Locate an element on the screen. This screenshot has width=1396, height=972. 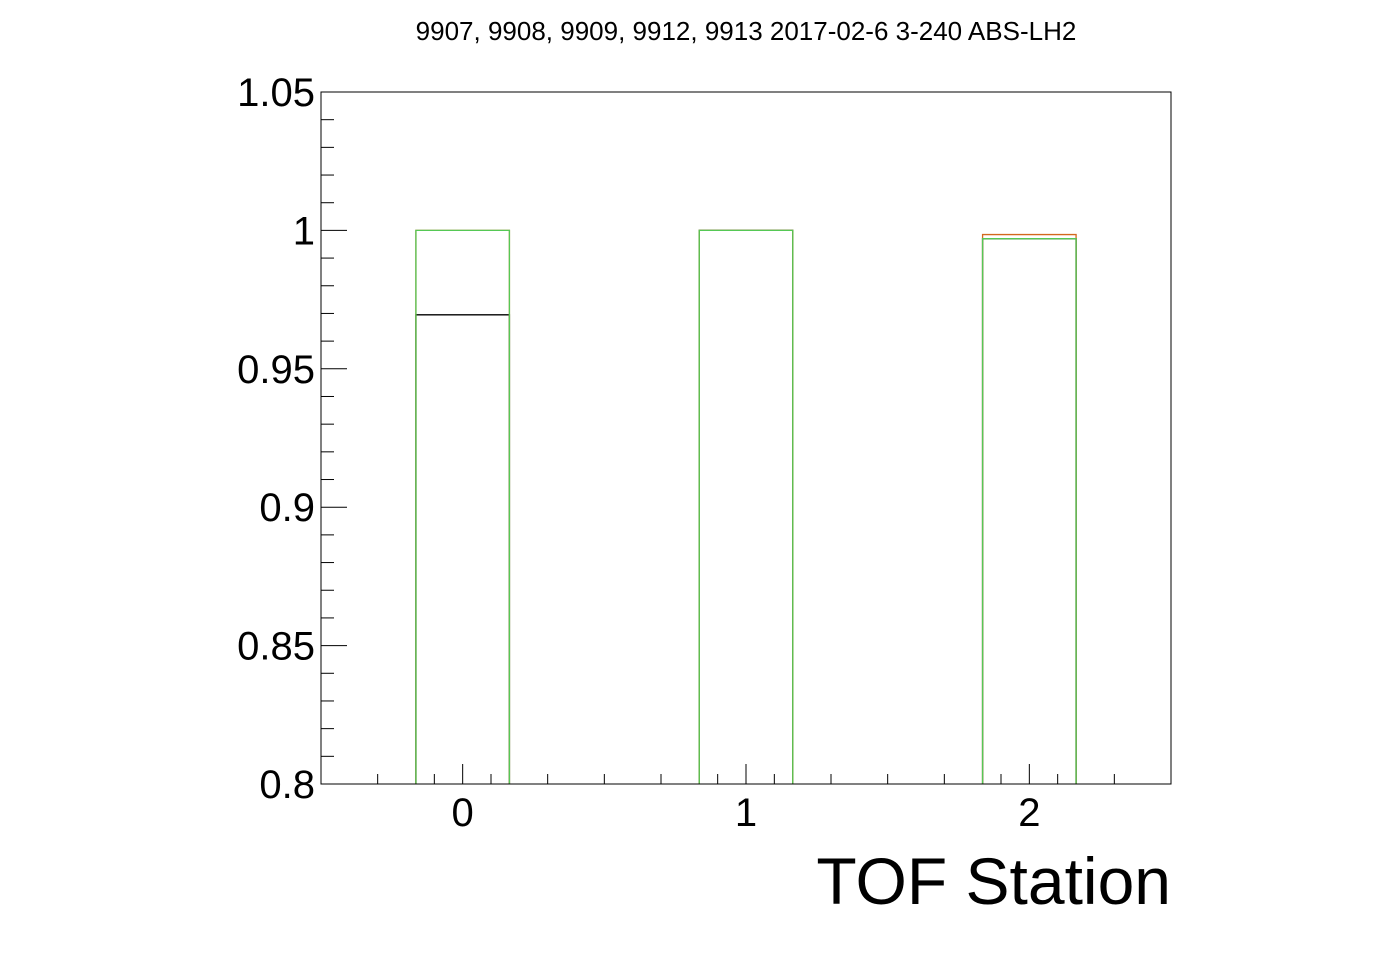
y-tick-label: 1 is located at coordinates (304, 231).